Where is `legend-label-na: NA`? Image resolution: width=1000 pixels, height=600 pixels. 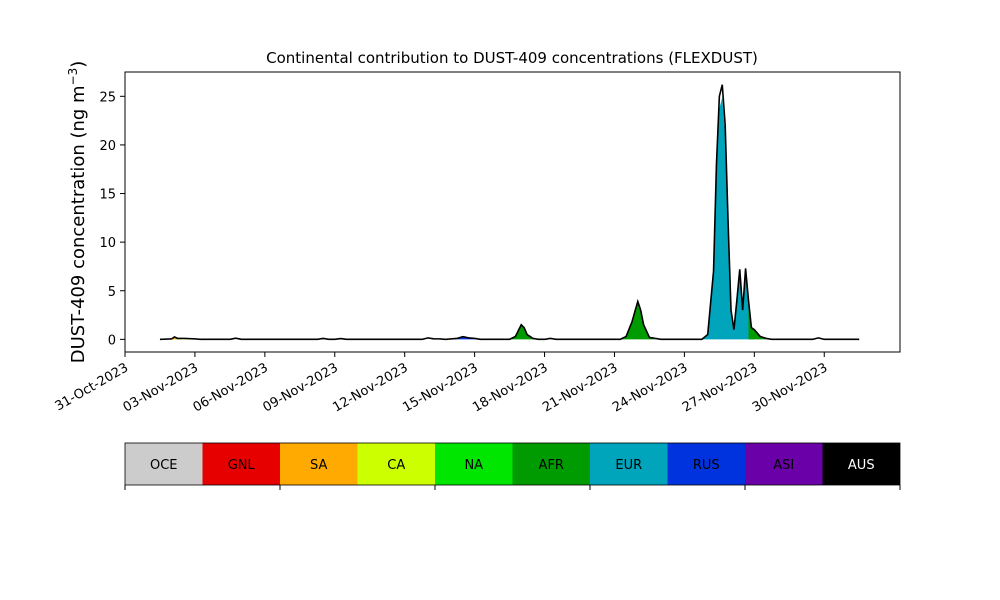
legend-label-na: NA is located at coordinates (473, 465).